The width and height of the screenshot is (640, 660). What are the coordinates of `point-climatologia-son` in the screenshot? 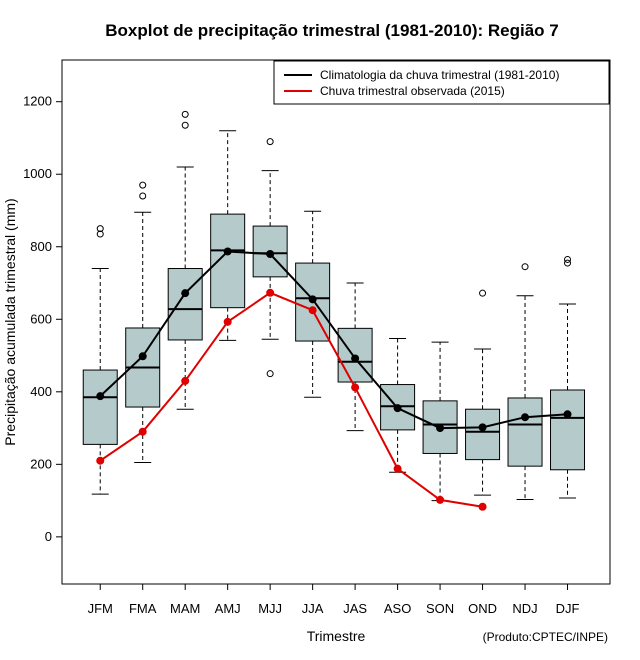 It's located at (440, 428).